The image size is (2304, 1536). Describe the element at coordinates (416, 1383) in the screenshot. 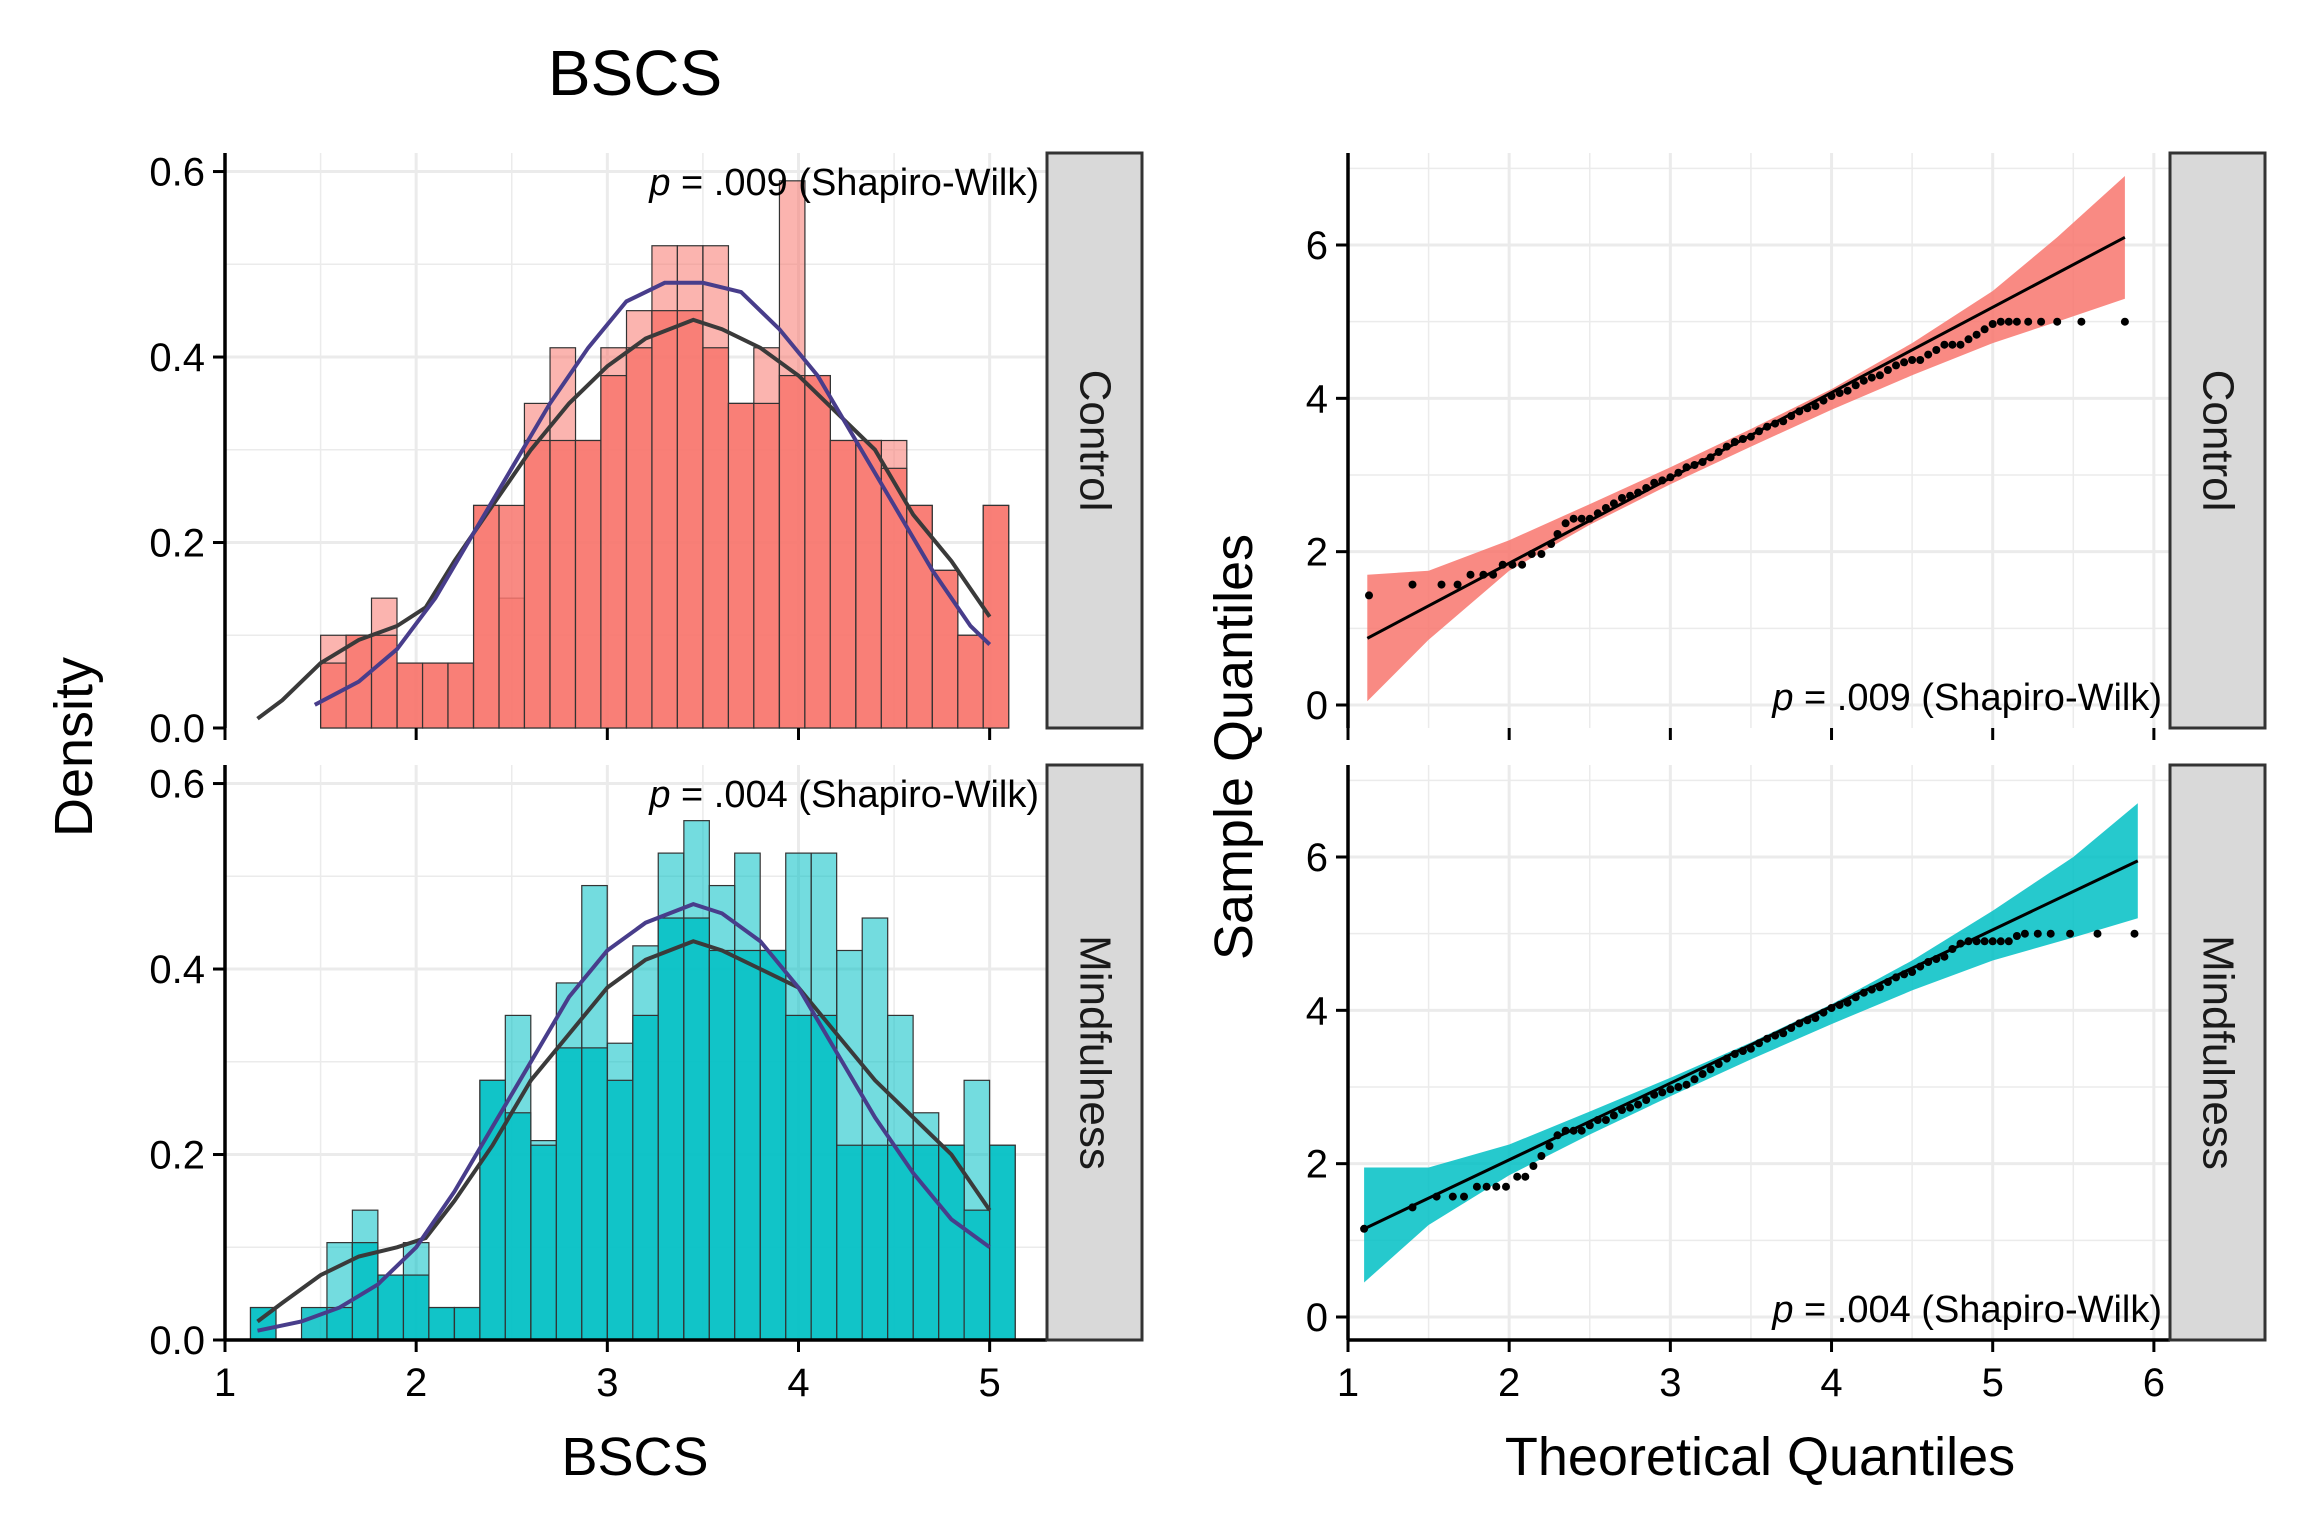

I see `x-tick-label: 2` at that location.